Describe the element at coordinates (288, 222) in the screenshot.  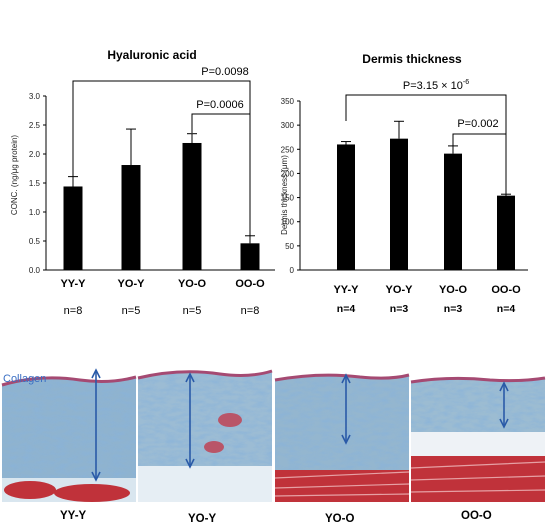
I see `y-tick-label: 100` at that location.